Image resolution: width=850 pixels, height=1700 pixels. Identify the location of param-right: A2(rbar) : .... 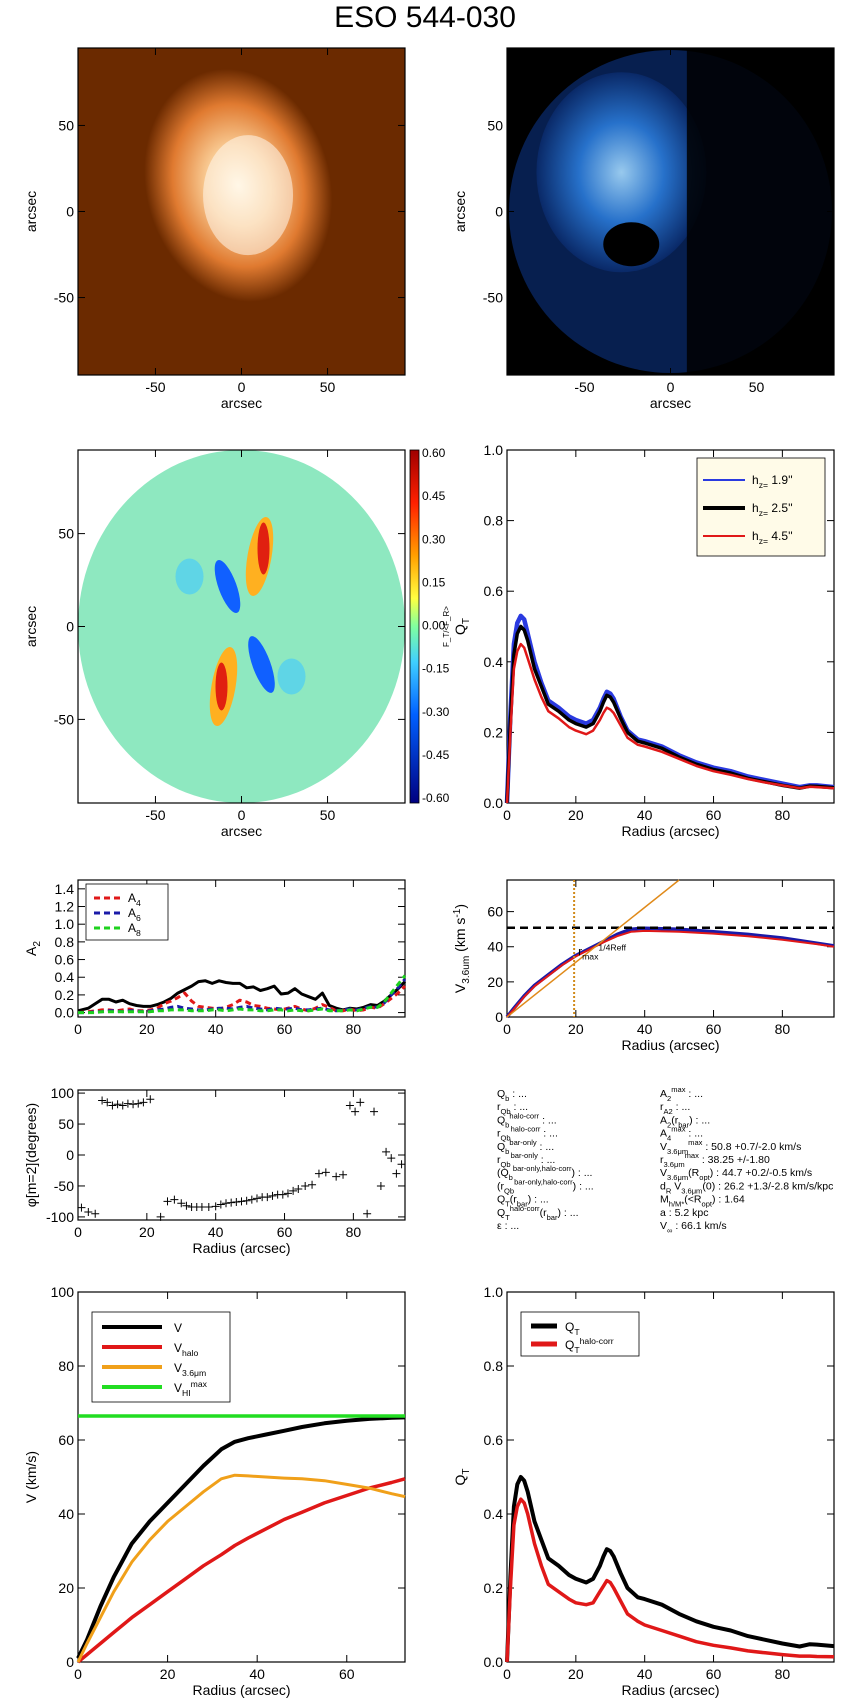
(685, 1121).